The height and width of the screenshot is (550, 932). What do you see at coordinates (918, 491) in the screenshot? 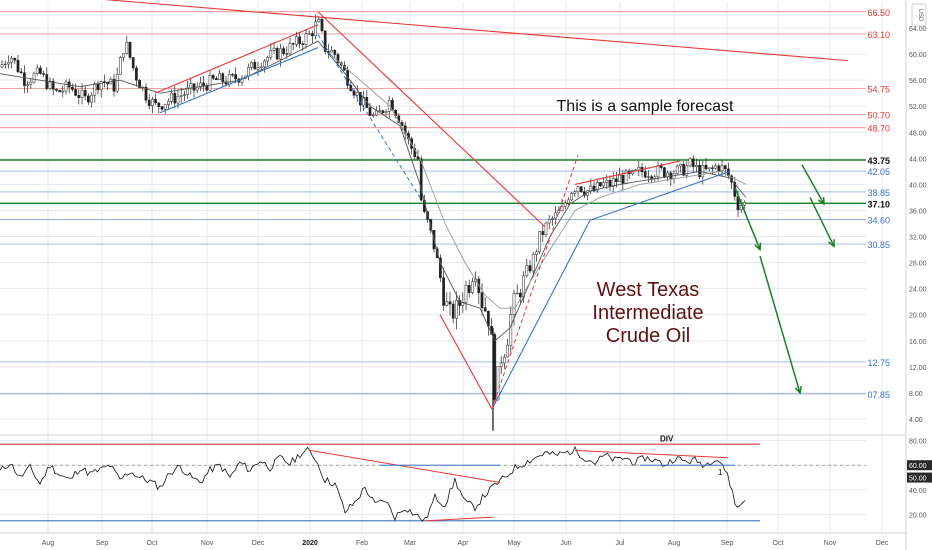
I see `rsi-tick-label: 40.00` at bounding box center [918, 491].